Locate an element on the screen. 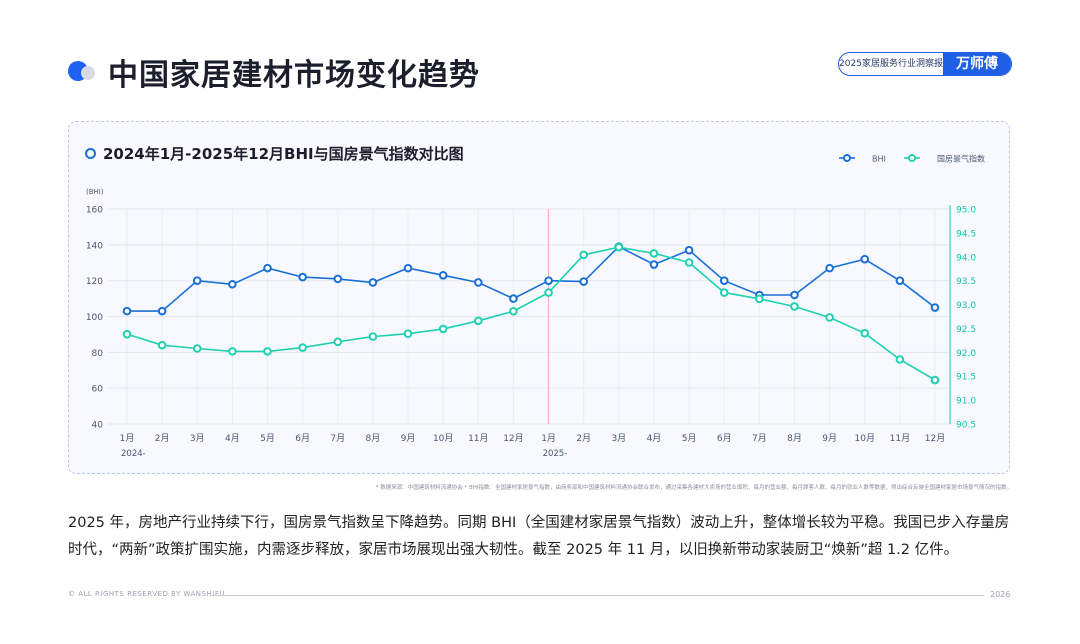 This screenshot has width=1080, height=644. y-tick-left: 40 is located at coordinates (98, 426).